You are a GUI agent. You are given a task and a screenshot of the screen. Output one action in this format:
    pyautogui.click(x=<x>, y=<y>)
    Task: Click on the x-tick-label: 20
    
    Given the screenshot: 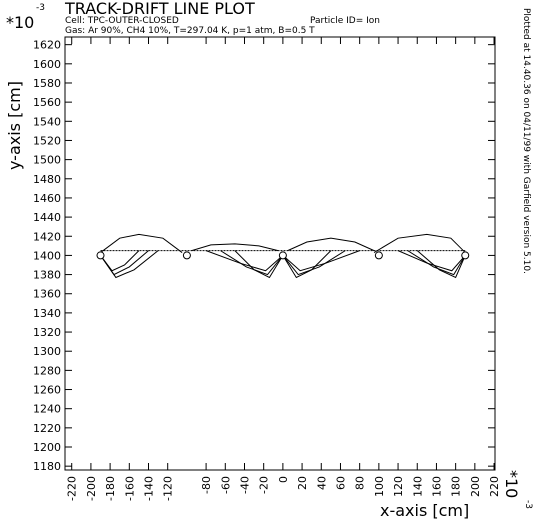 What is the action you would take?
    pyautogui.click(x=302, y=483)
    